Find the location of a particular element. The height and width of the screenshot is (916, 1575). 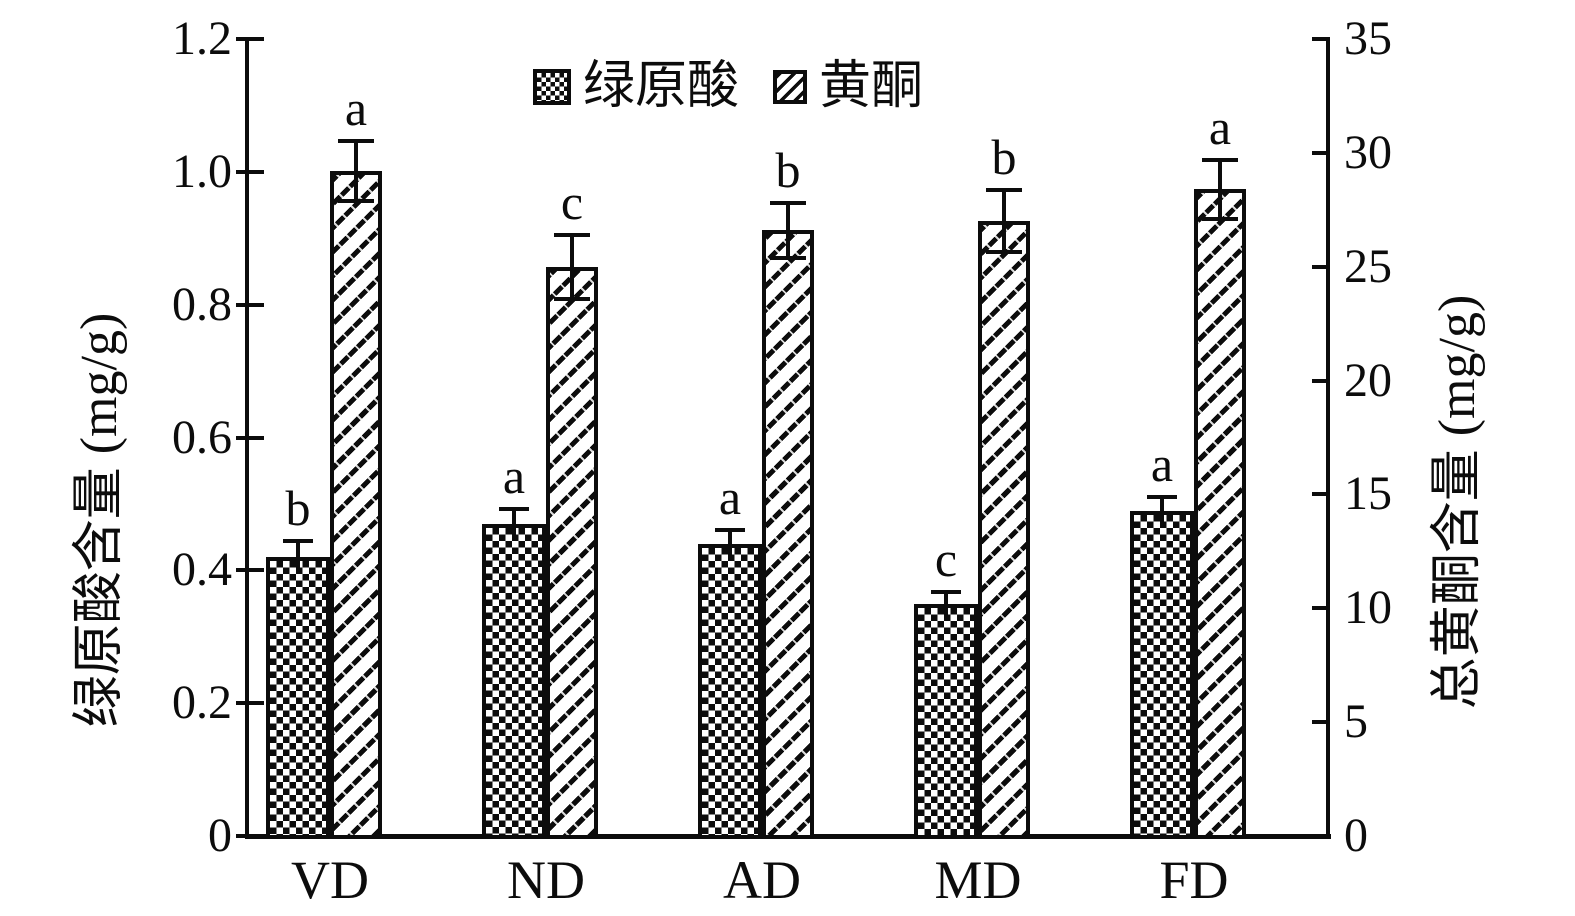

error-bar-line-绿原酸-AD is located at coordinates (730, 545).